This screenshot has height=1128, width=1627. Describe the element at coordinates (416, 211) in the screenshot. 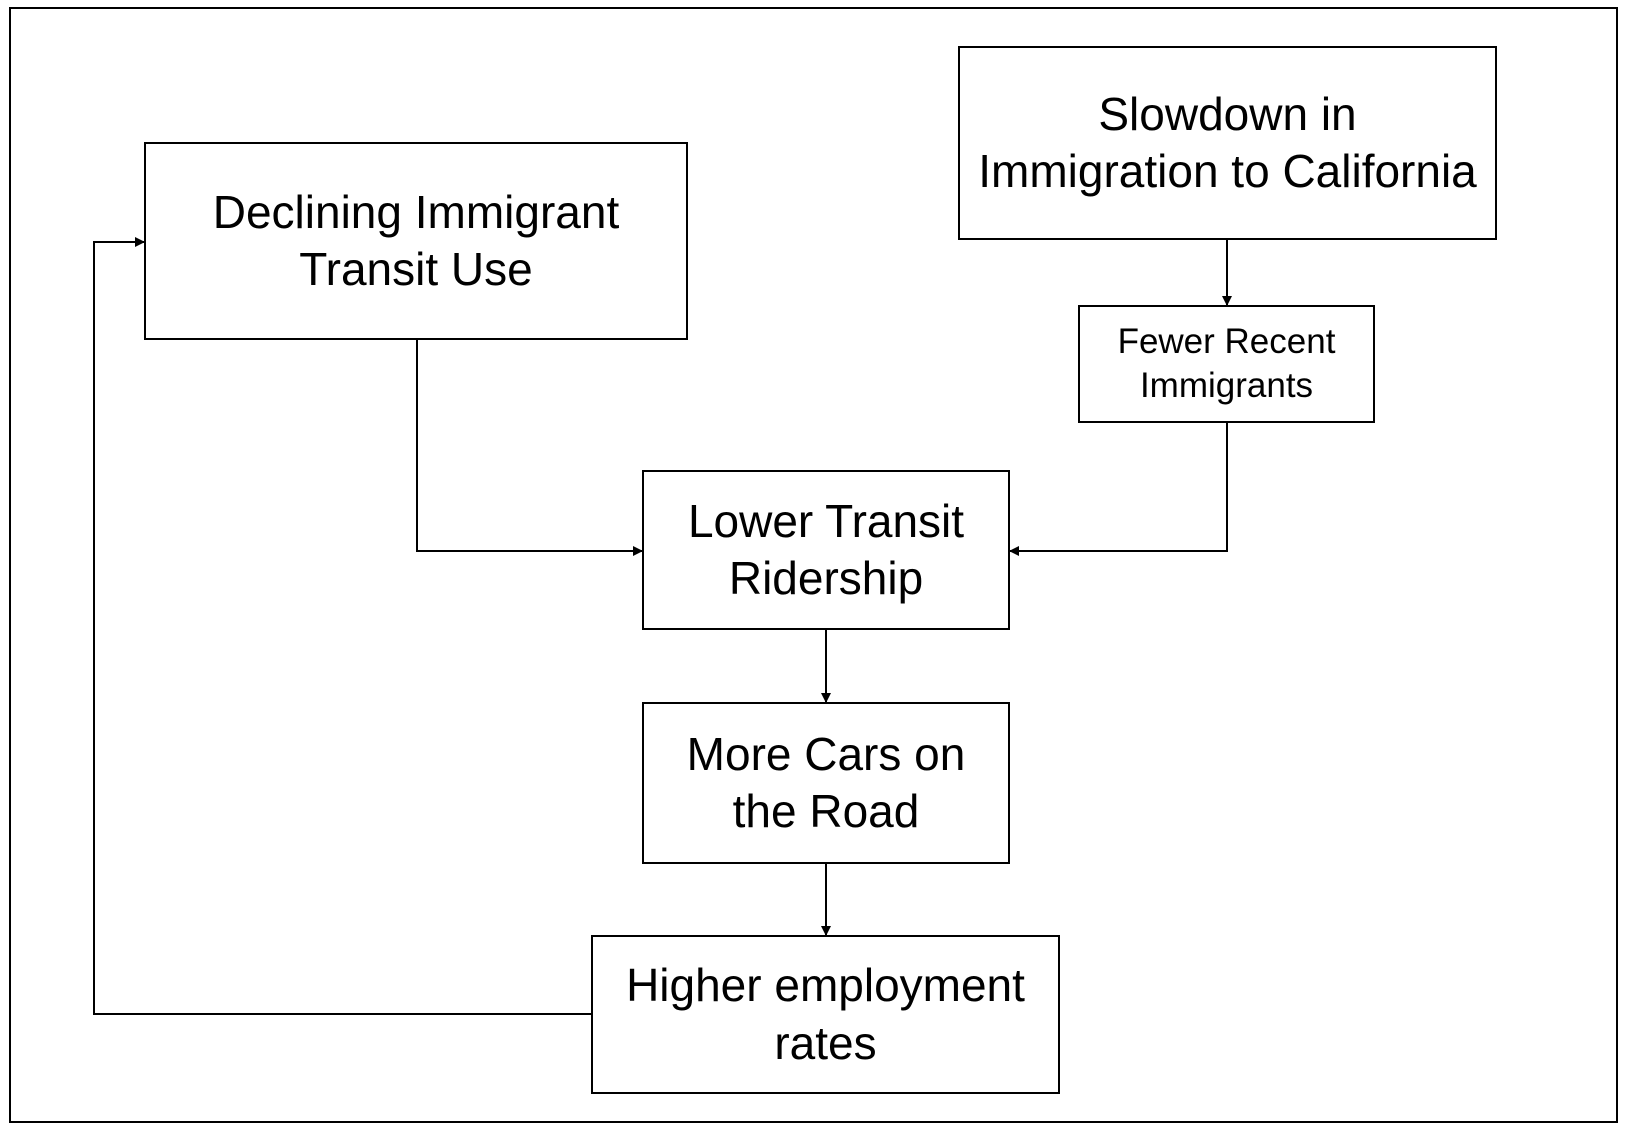

I see `node-label: Declining Immigrant` at that location.